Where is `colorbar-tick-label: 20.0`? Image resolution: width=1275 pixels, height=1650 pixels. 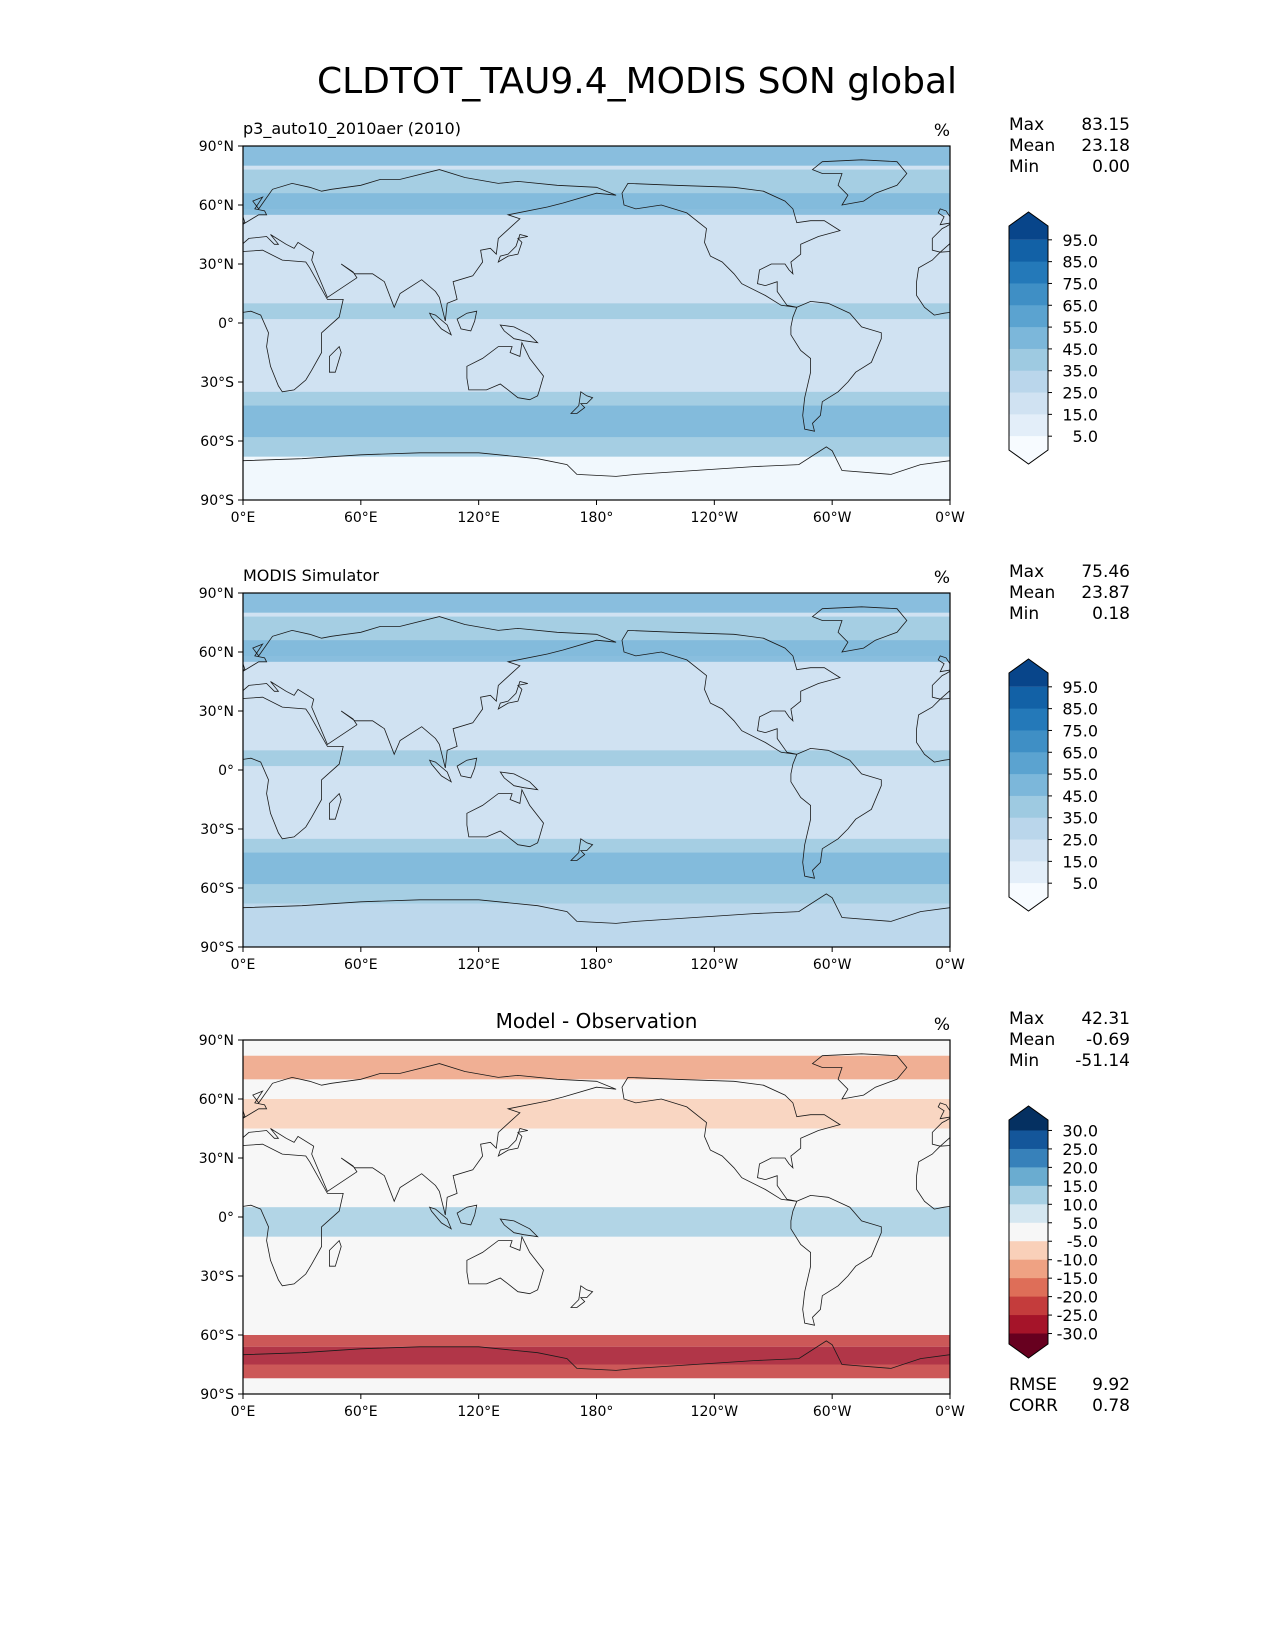
colorbar-tick-label: 20.0 is located at coordinates (1080, 1167).